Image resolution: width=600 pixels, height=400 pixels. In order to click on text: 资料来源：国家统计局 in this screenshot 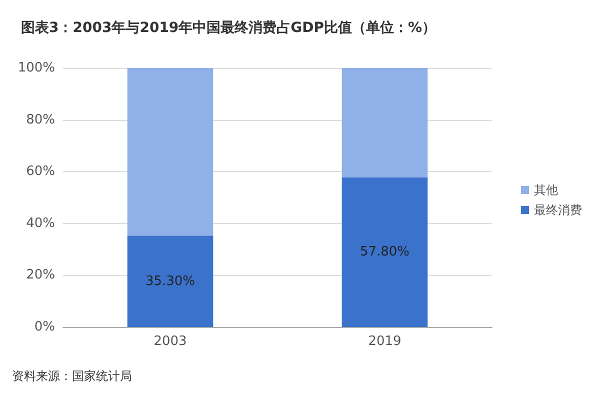, I will do `click(72, 376)`.